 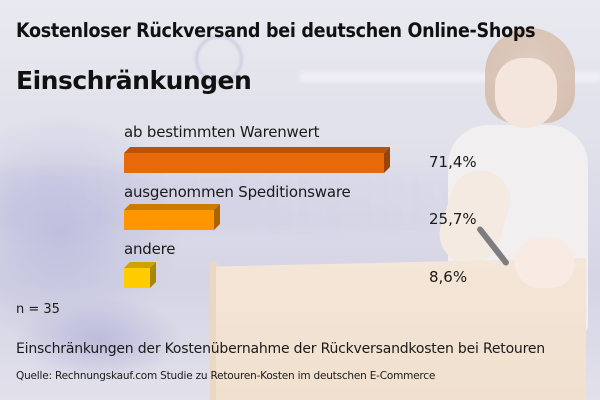 I want to click on bar-label: ausgenommen Speditionsware, so click(x=237, y=192).